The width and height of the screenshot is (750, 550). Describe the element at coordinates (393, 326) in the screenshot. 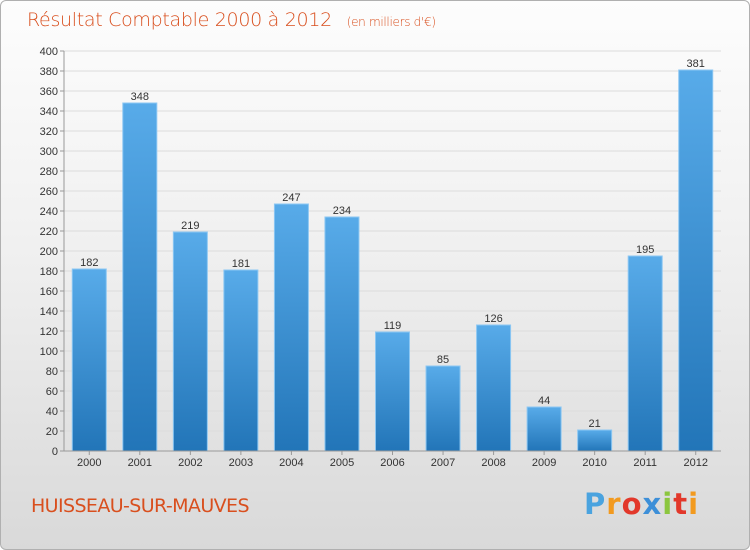

I see `bar-value-label: 119` at that location.